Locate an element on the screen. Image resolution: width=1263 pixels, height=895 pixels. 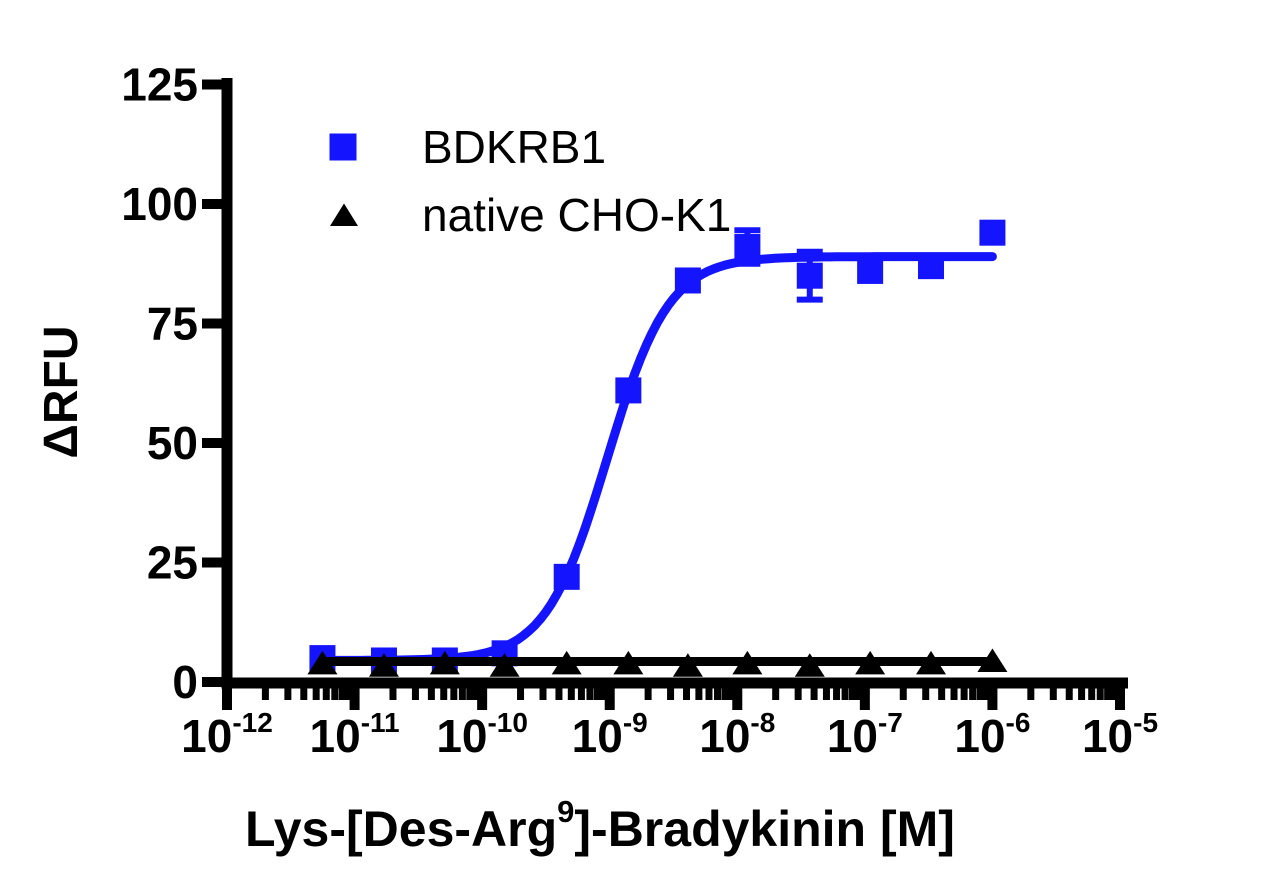
x-tick-label: 10⁻¹¹ is located at coordinates (355, 734).